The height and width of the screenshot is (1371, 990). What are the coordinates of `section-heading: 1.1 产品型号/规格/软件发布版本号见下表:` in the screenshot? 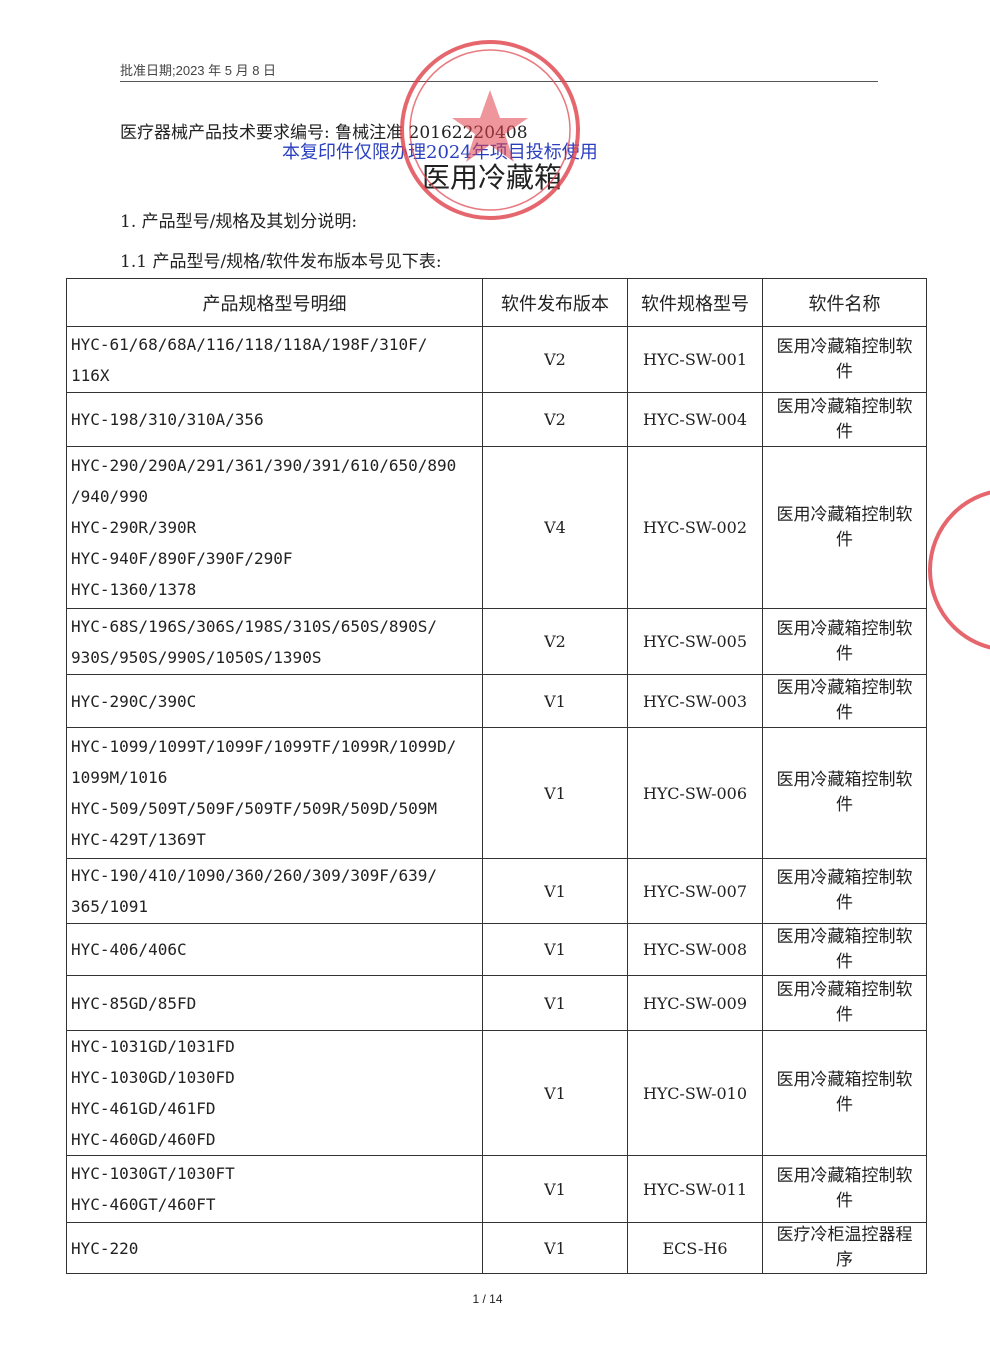 It's located at (281, 262).